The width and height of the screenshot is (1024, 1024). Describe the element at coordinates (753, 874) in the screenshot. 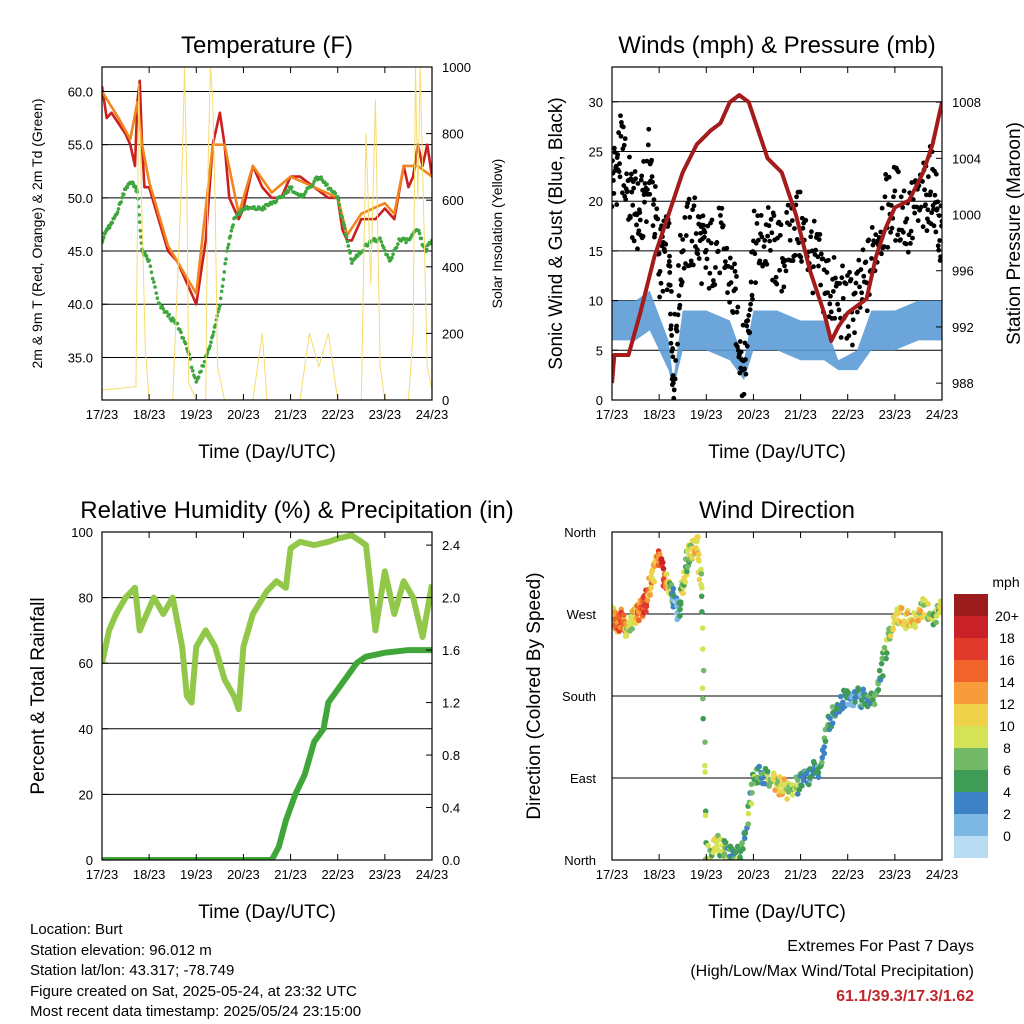

I see `x-tick-label: 20/23` at that location.